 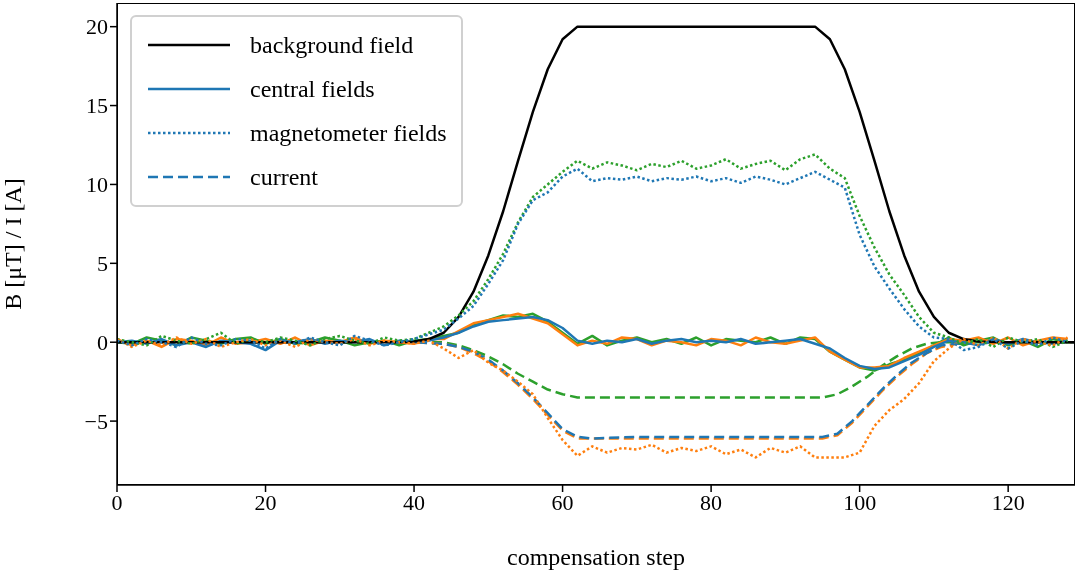 I want to click on x-axis-title: compensation step, so click(x=596, y=557).